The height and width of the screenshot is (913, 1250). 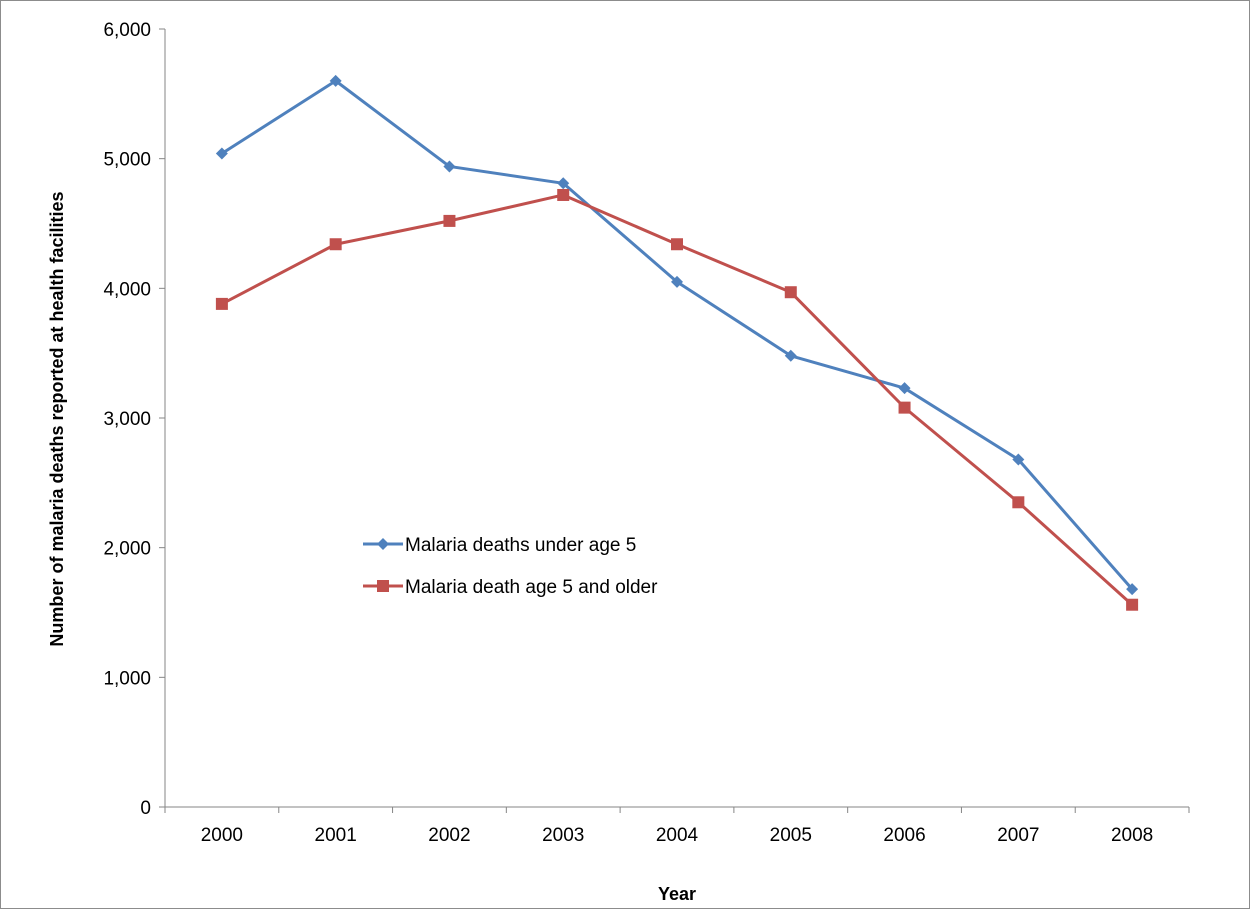 I want to click on y-tick-label: 4,000, so click(x=127, y=289).